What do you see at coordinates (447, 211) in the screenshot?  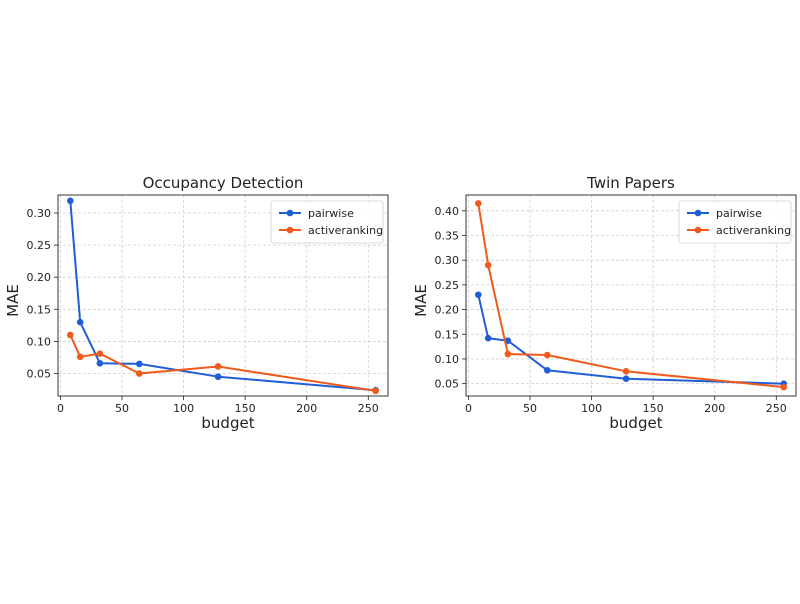 I see `y-tick-label: 0.40` at bounding box center [447, 211].